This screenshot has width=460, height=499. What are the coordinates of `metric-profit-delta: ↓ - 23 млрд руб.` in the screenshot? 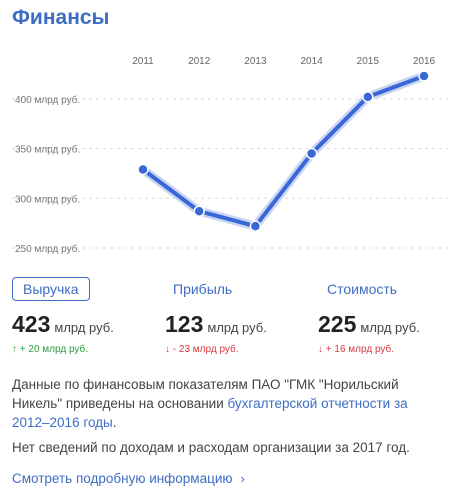 It's located at (202, 349).